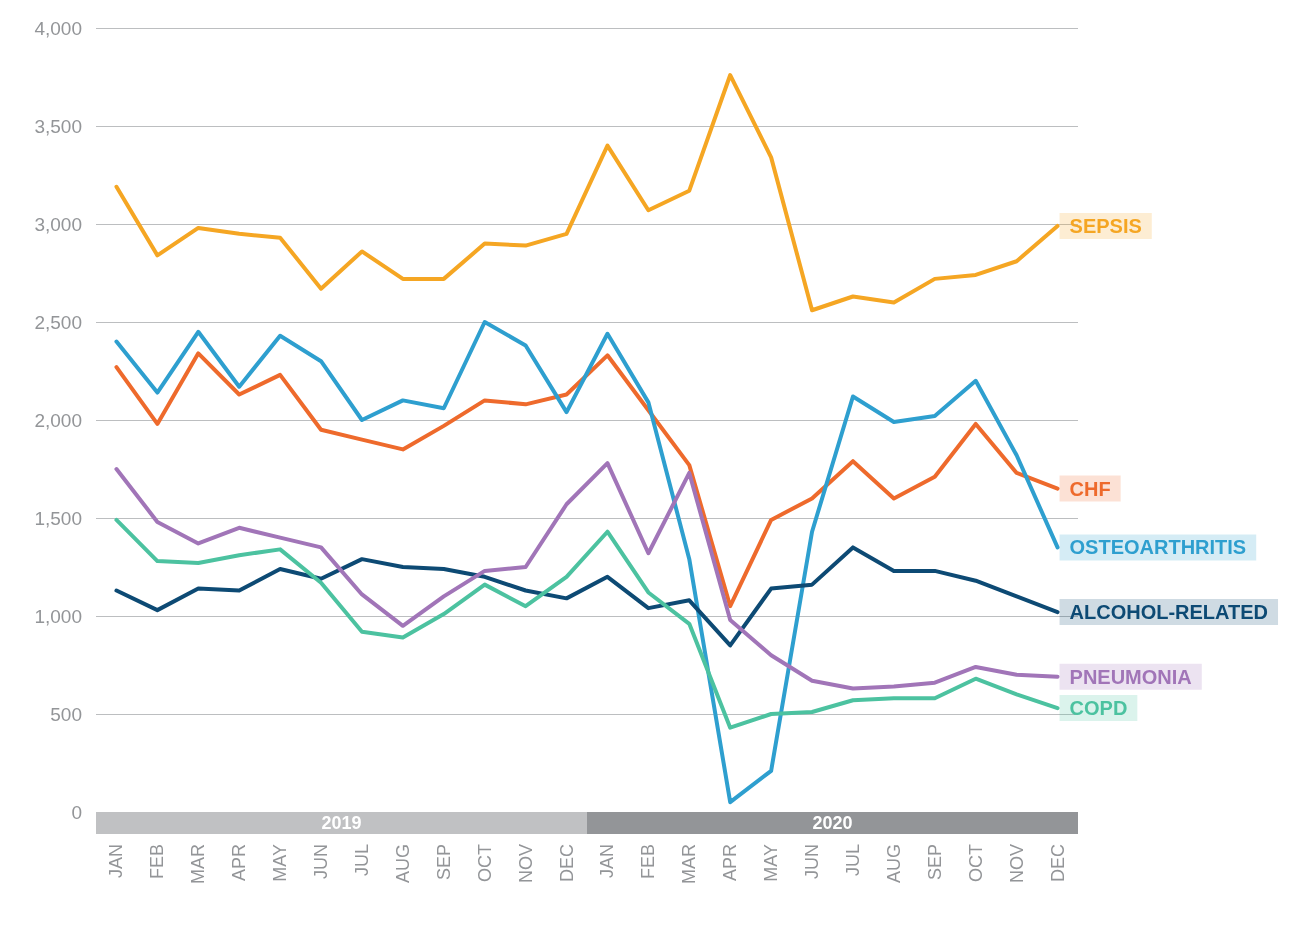 The width and height of the screenshot is (1301, 940). What do you see at coordinates (58, 420) in the screenshot?
I see `y-tick-label: 2,000` at bounding box center [58, 420].